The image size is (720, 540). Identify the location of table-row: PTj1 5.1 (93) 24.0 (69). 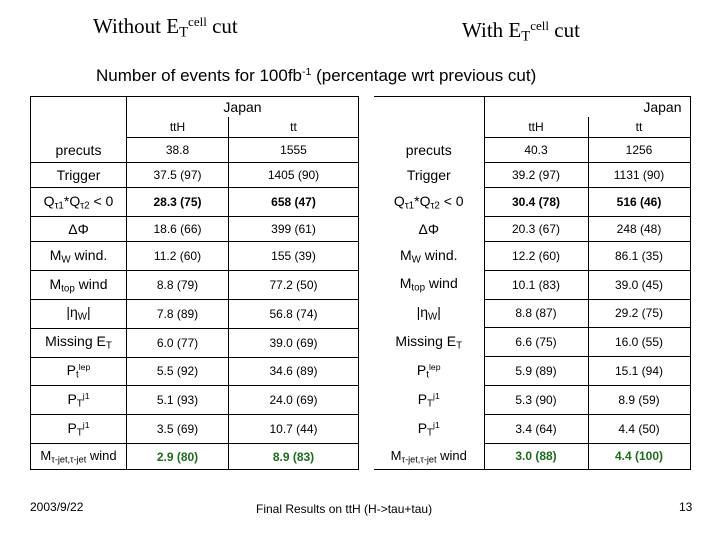
(194, 400).